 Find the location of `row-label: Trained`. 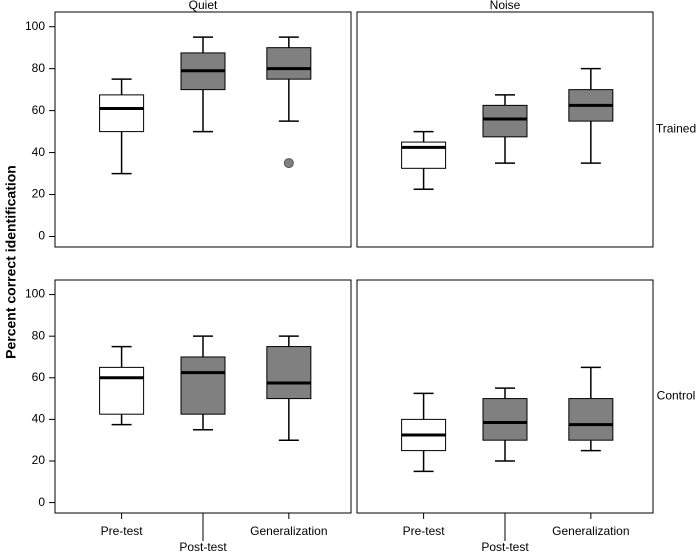

row-label: Trained is located at coordinates (676, 129).